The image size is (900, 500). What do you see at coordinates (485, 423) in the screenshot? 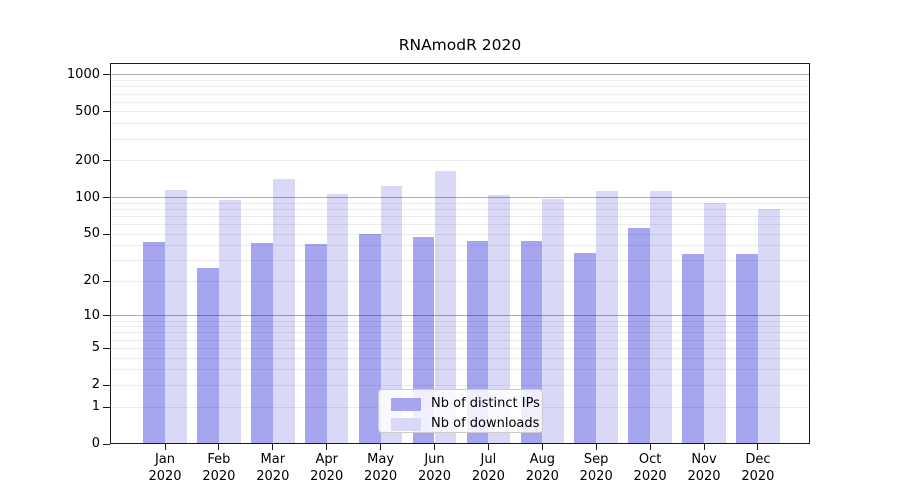
I see `legend-label-downloads: Nb of downloads` at bounding box center [485, 423].